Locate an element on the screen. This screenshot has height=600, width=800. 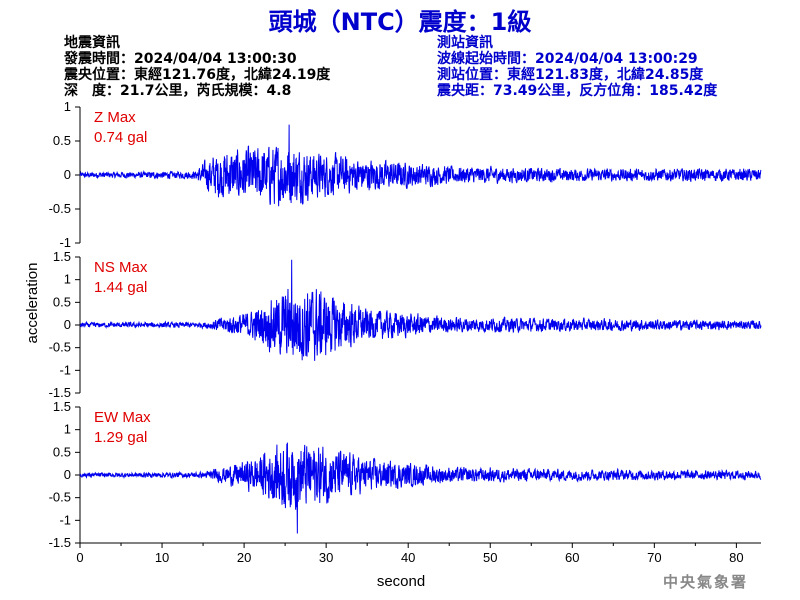
max-label: Z Max is located at coordinates (115, 117).